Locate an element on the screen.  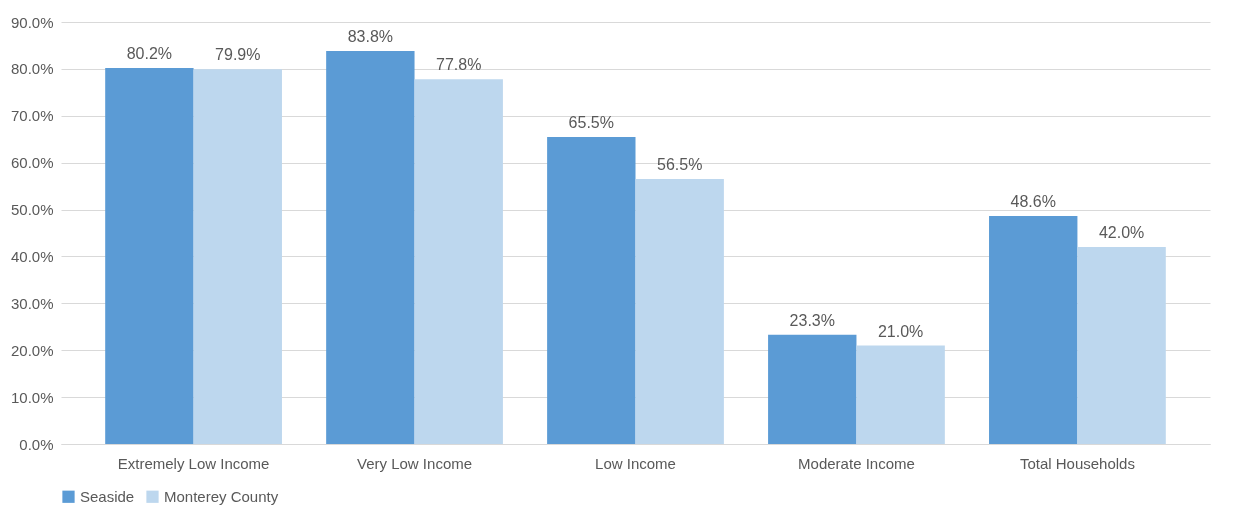
y-tick-label: 10.0% is located at coordinates (32, 397).